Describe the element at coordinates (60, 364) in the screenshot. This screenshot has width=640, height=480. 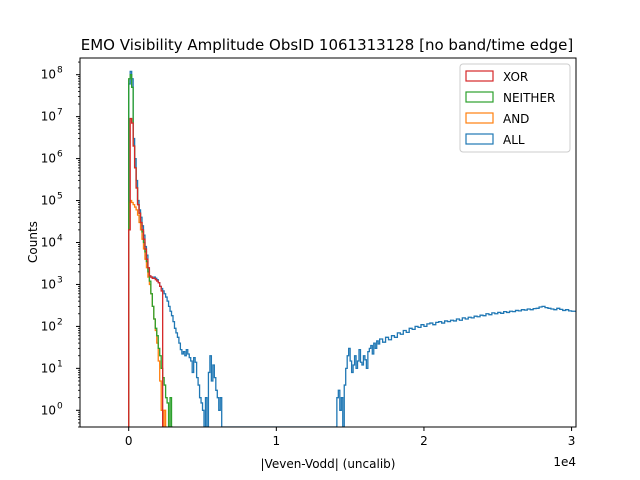
I see `y-tick-exponent: 1` at that location.